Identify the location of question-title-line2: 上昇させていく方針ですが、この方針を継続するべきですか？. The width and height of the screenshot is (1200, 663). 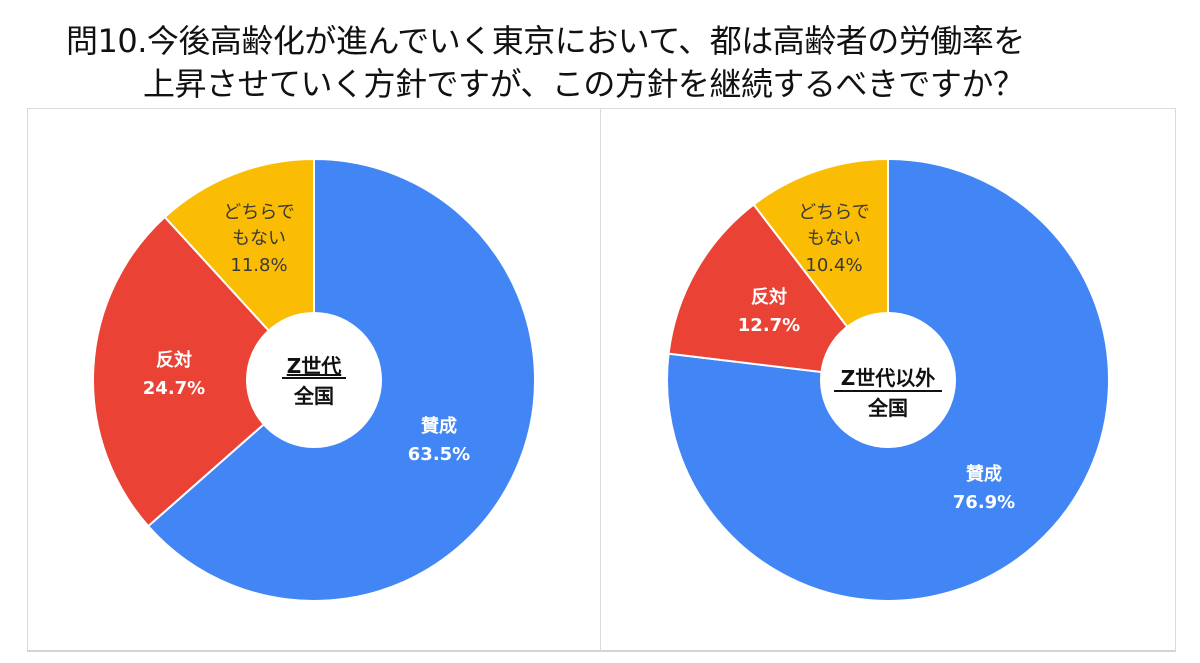
(584, 84).